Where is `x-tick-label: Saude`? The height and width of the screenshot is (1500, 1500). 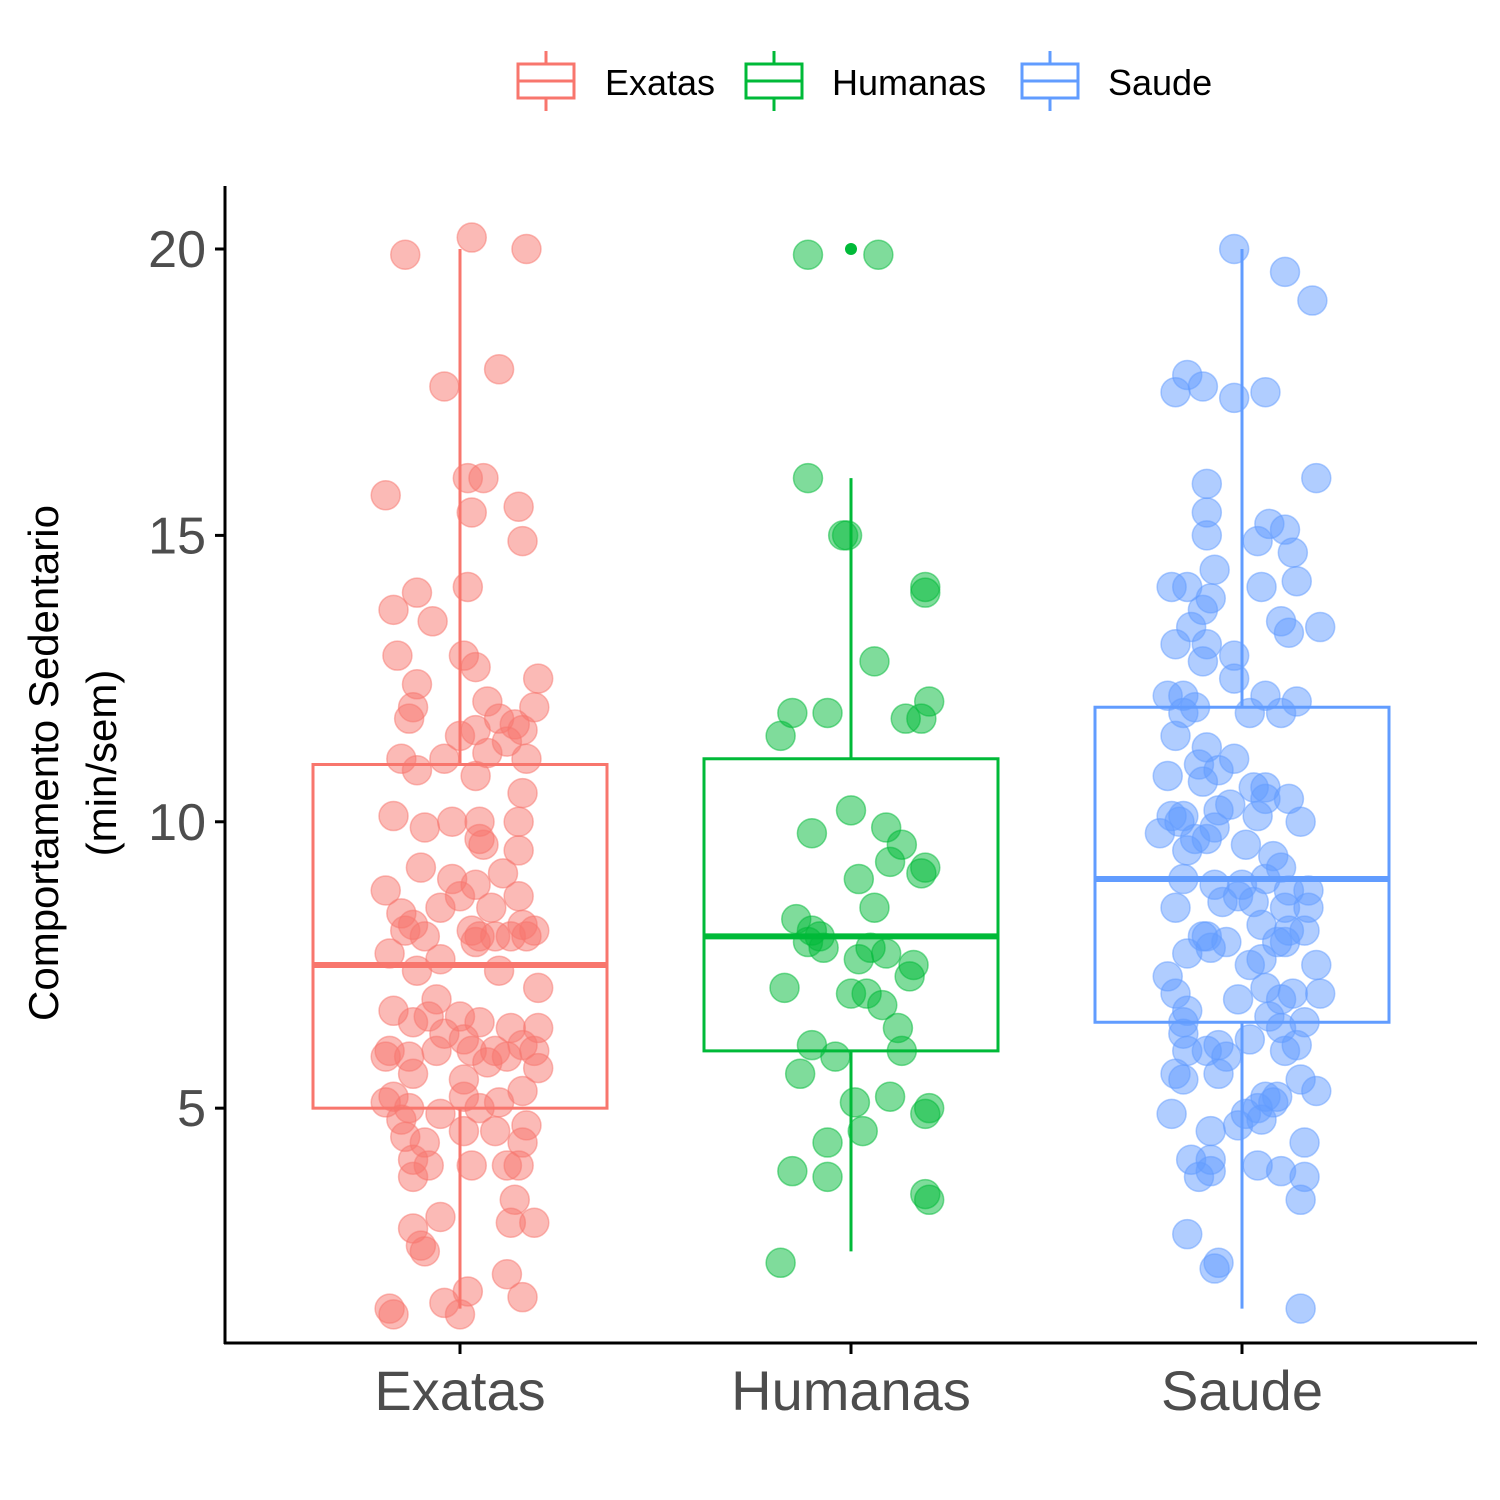 x-tick-label: Saude is located at coordinates (1242, 1390).